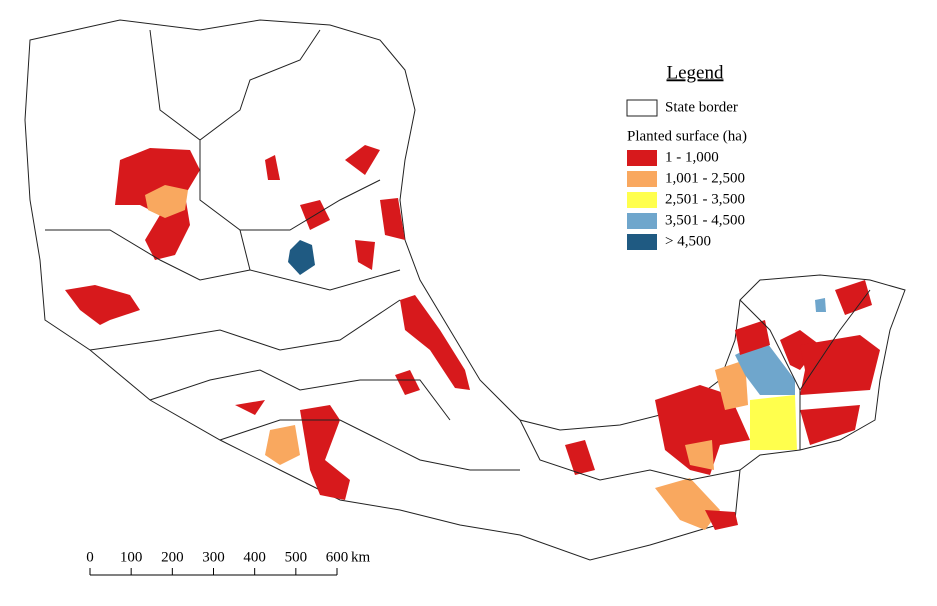 The width and height of the screenshot is (937, 606). Describe the element at coordinates (688, 241) in the screenshot. I see `legend-label: > 4,500` at that location.